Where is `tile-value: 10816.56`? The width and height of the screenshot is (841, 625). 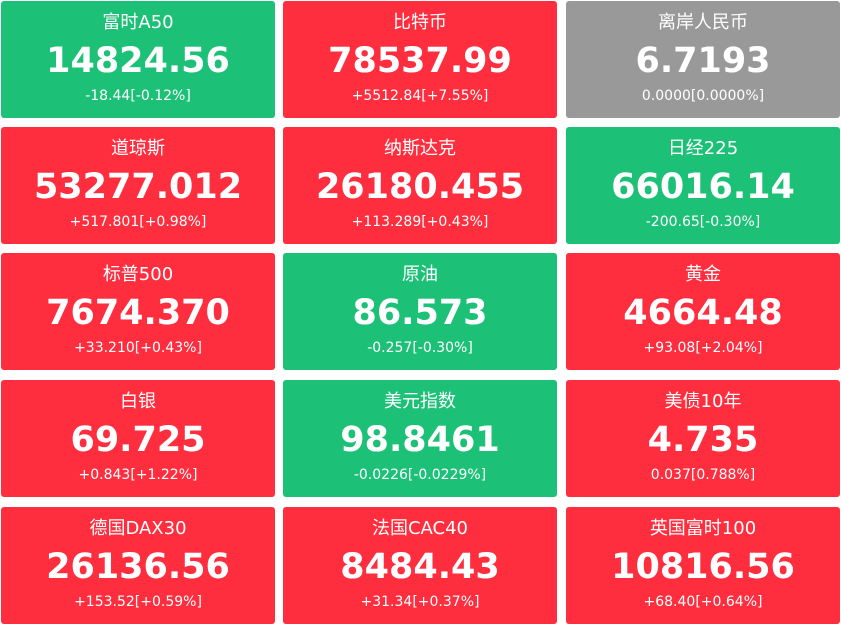
tile-value: 10816.56 is located at coordinates (703, 567).